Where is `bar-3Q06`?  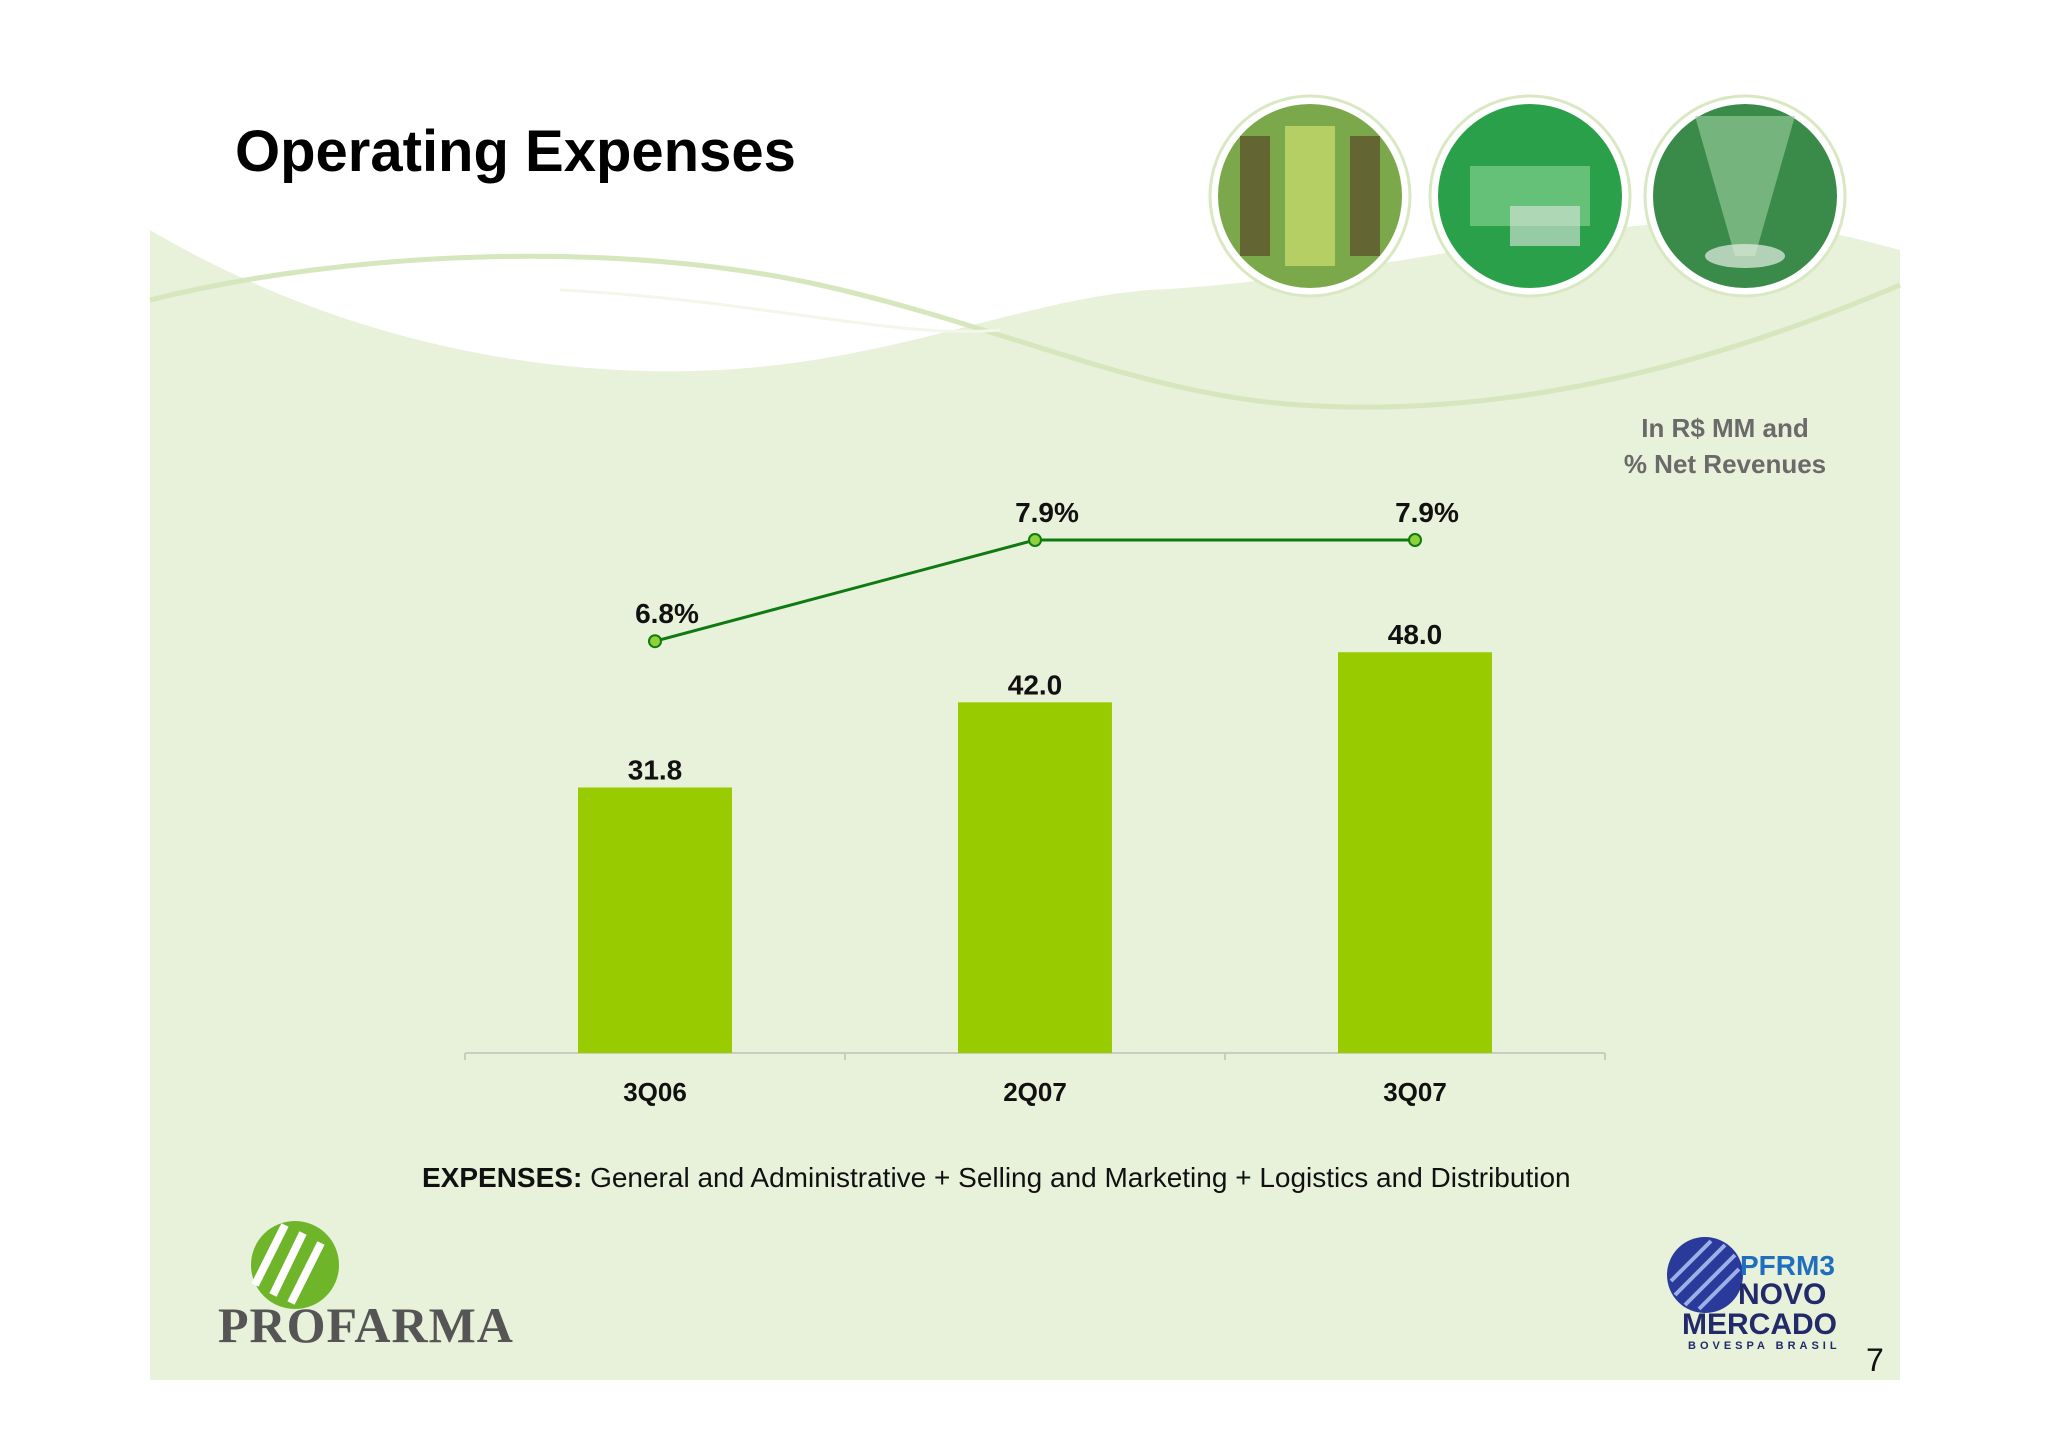 bar-3Q06 is located at coordinates (655, 920).